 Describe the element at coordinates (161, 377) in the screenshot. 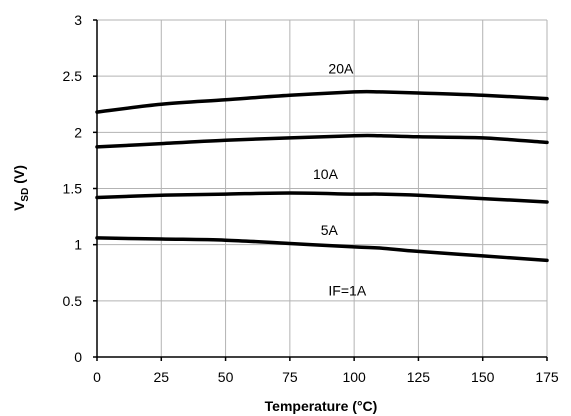

I see `x-tick-label: 25` at that location.